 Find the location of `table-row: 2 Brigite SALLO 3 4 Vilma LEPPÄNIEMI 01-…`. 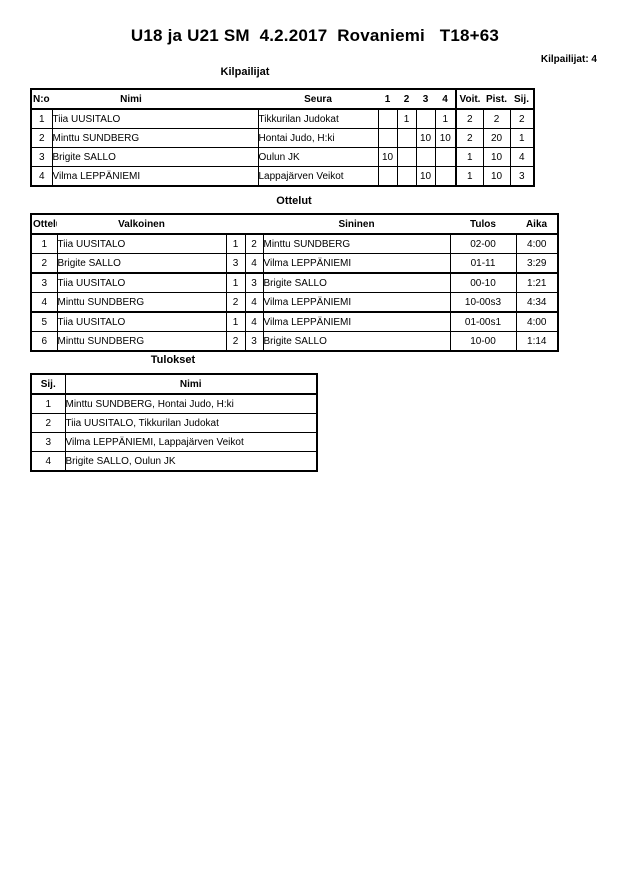

table-row: 2 Brigite SALLO 3 4 Vilma LEPPÄNIEMI 01-… is located at coordinates (294, 263).